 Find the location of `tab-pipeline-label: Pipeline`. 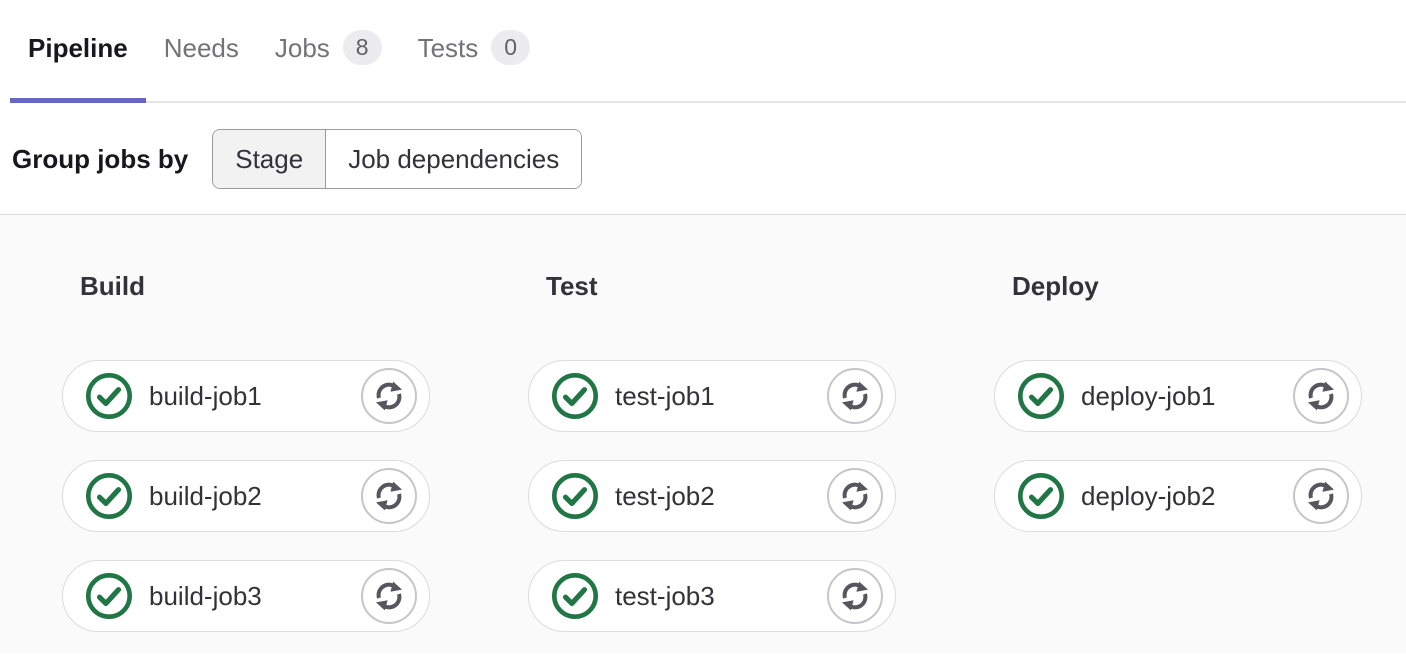

tab-pipeline-label: Pipeline is located at coordinates (78, 47).